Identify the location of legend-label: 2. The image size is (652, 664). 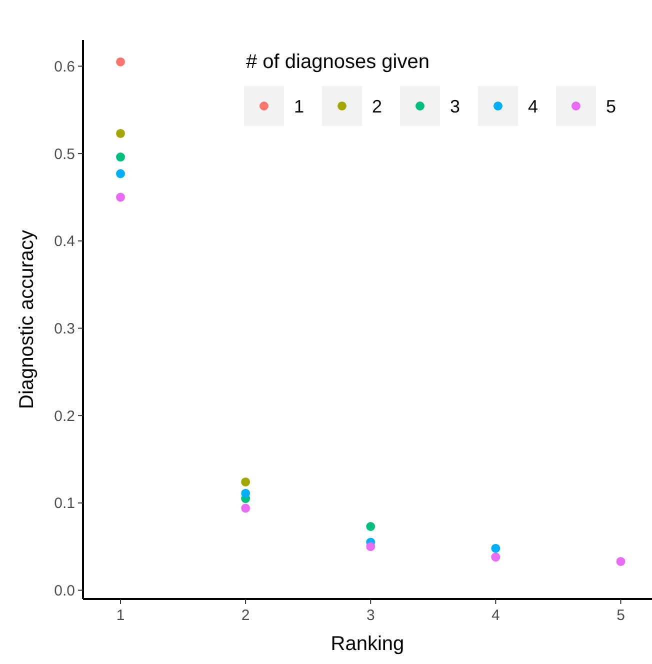
(377, 106).